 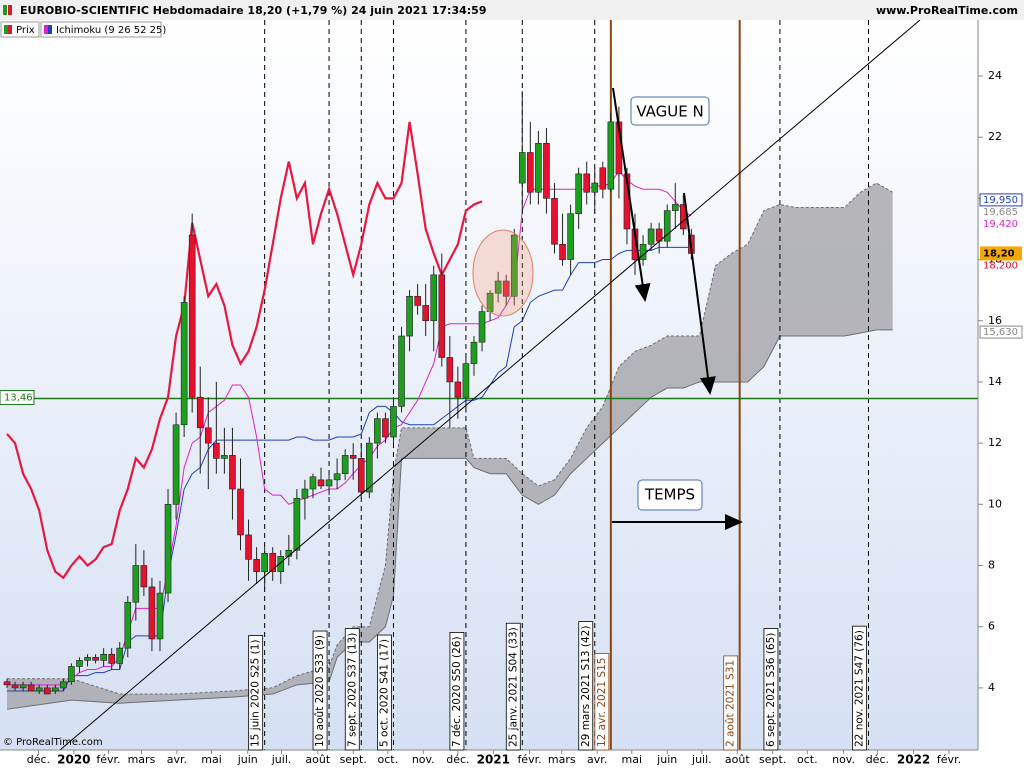 What do you see at coordinates (53, 742) in the screenshot?
I see `copyright: © ProRealTime.com` at bounding box center [53, 742].